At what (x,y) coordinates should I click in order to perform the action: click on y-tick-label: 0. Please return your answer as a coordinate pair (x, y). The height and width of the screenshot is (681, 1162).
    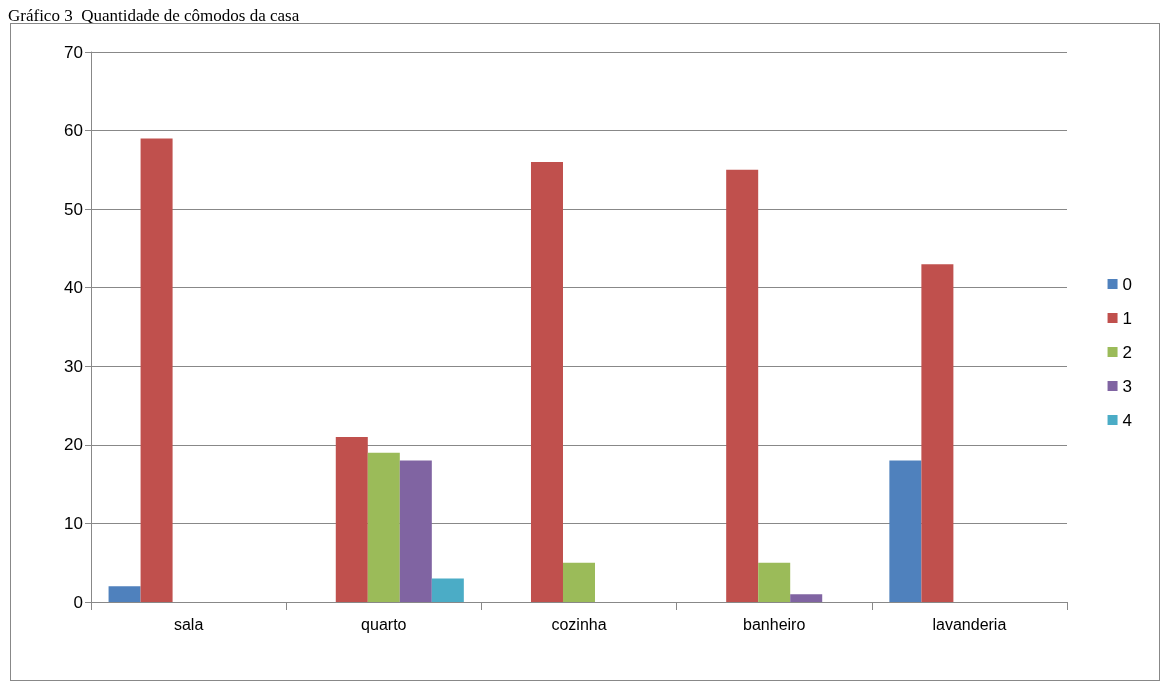
    Looking at the image, I should click on (78, 602).